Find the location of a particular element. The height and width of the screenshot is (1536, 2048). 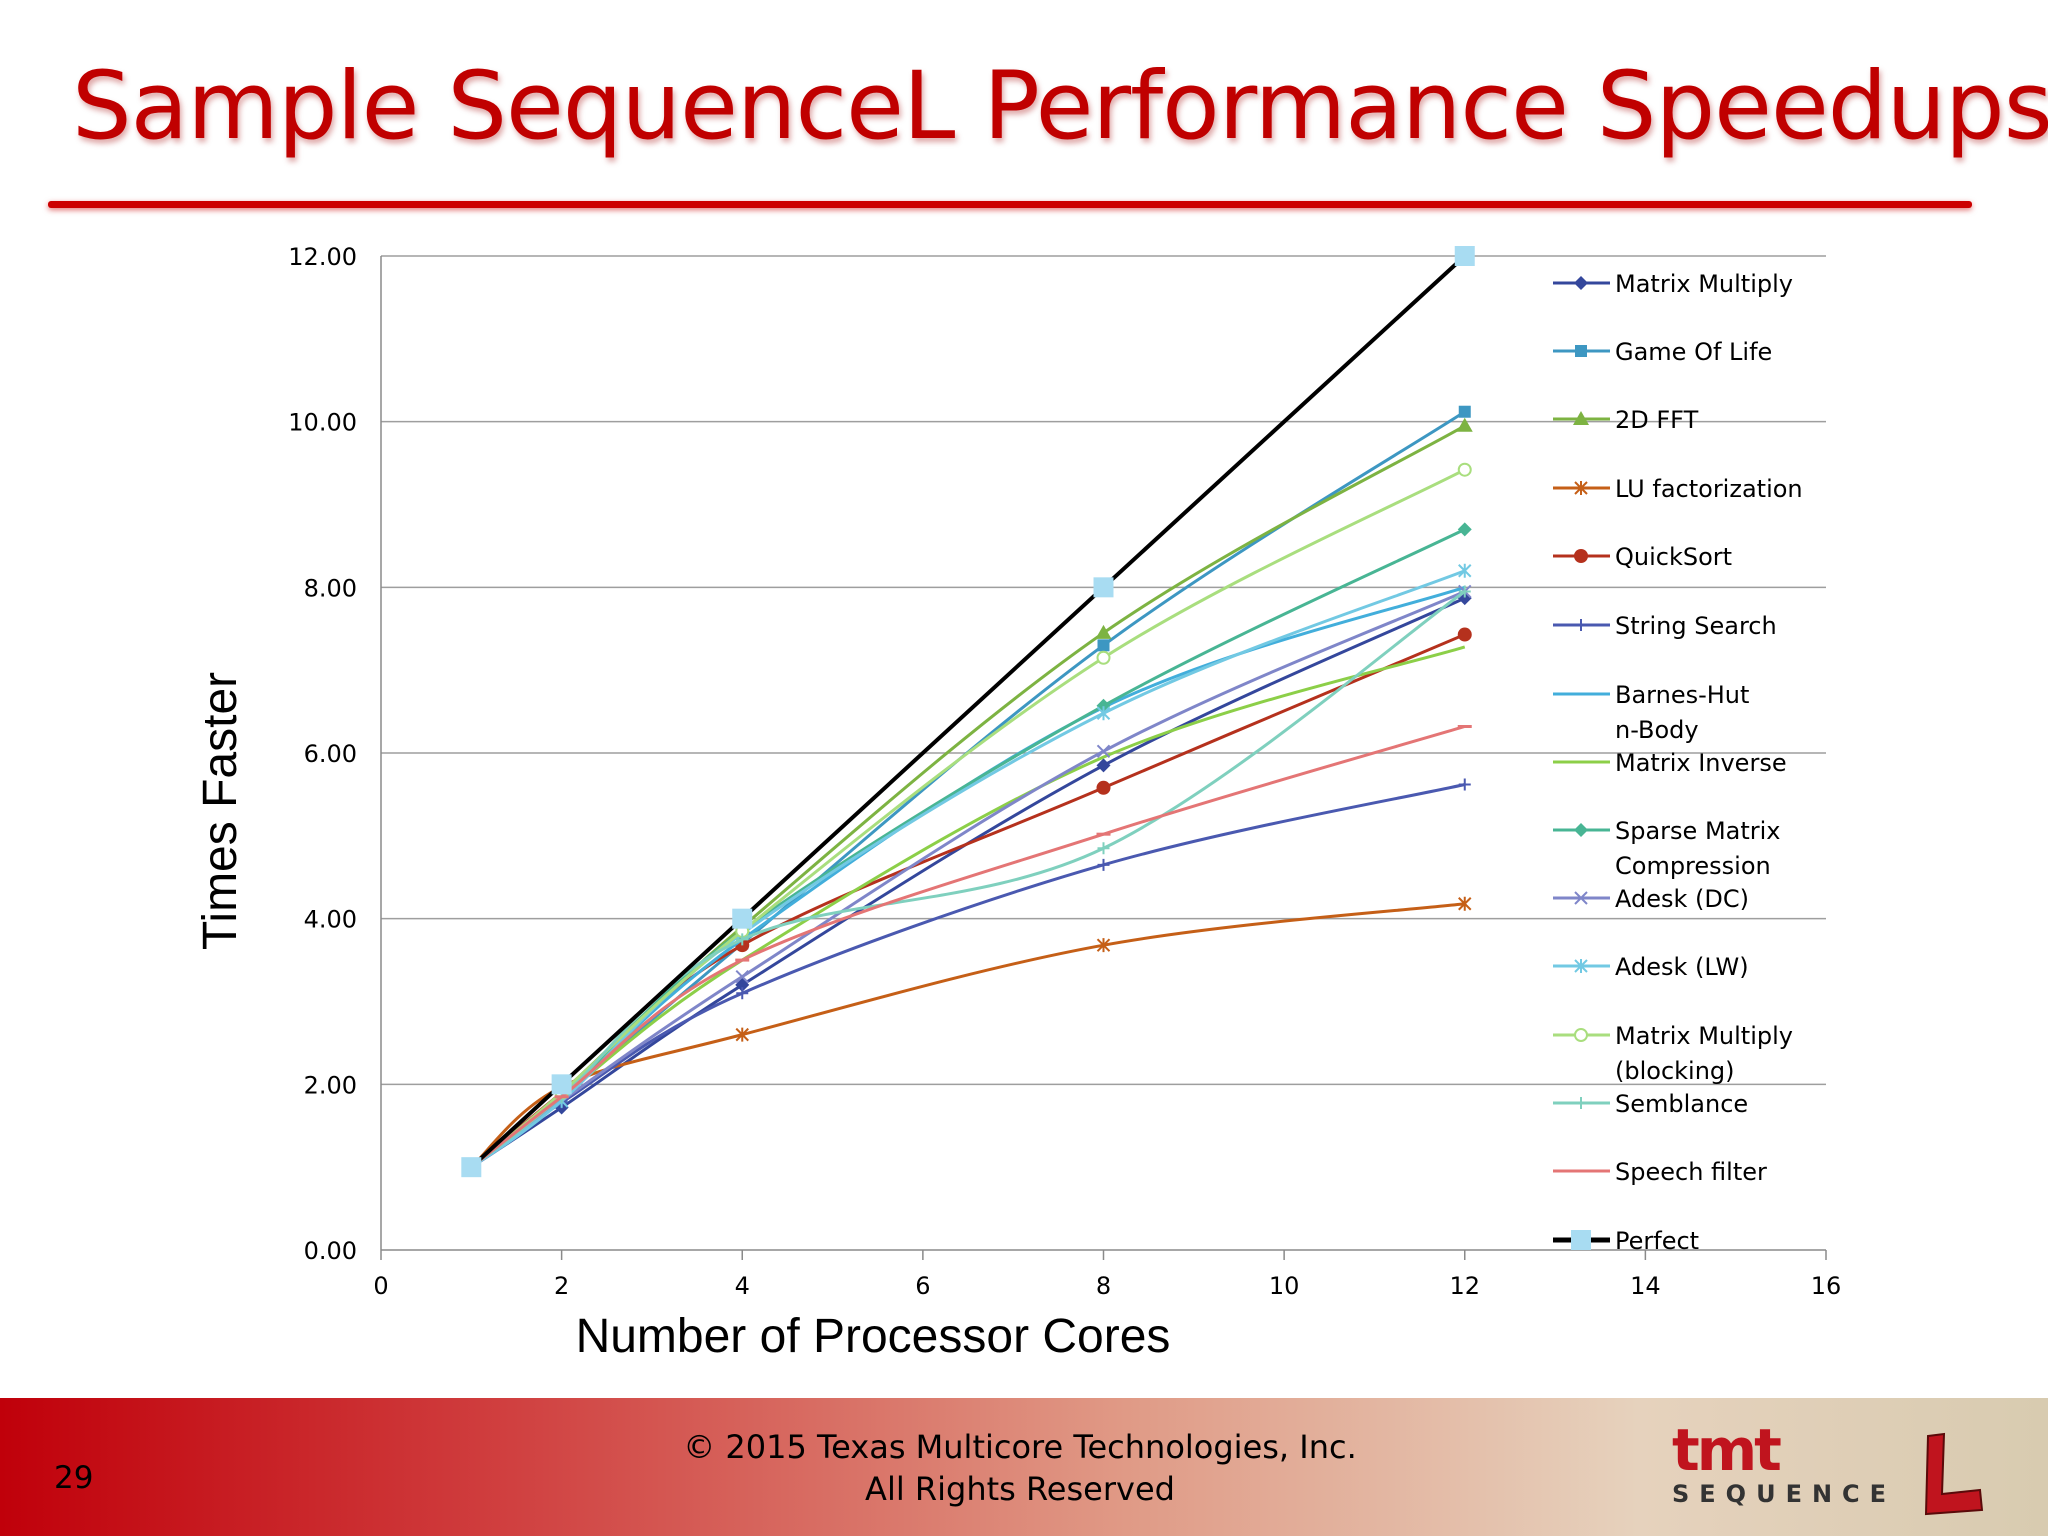

series-line is located at coordinates (968, 947).